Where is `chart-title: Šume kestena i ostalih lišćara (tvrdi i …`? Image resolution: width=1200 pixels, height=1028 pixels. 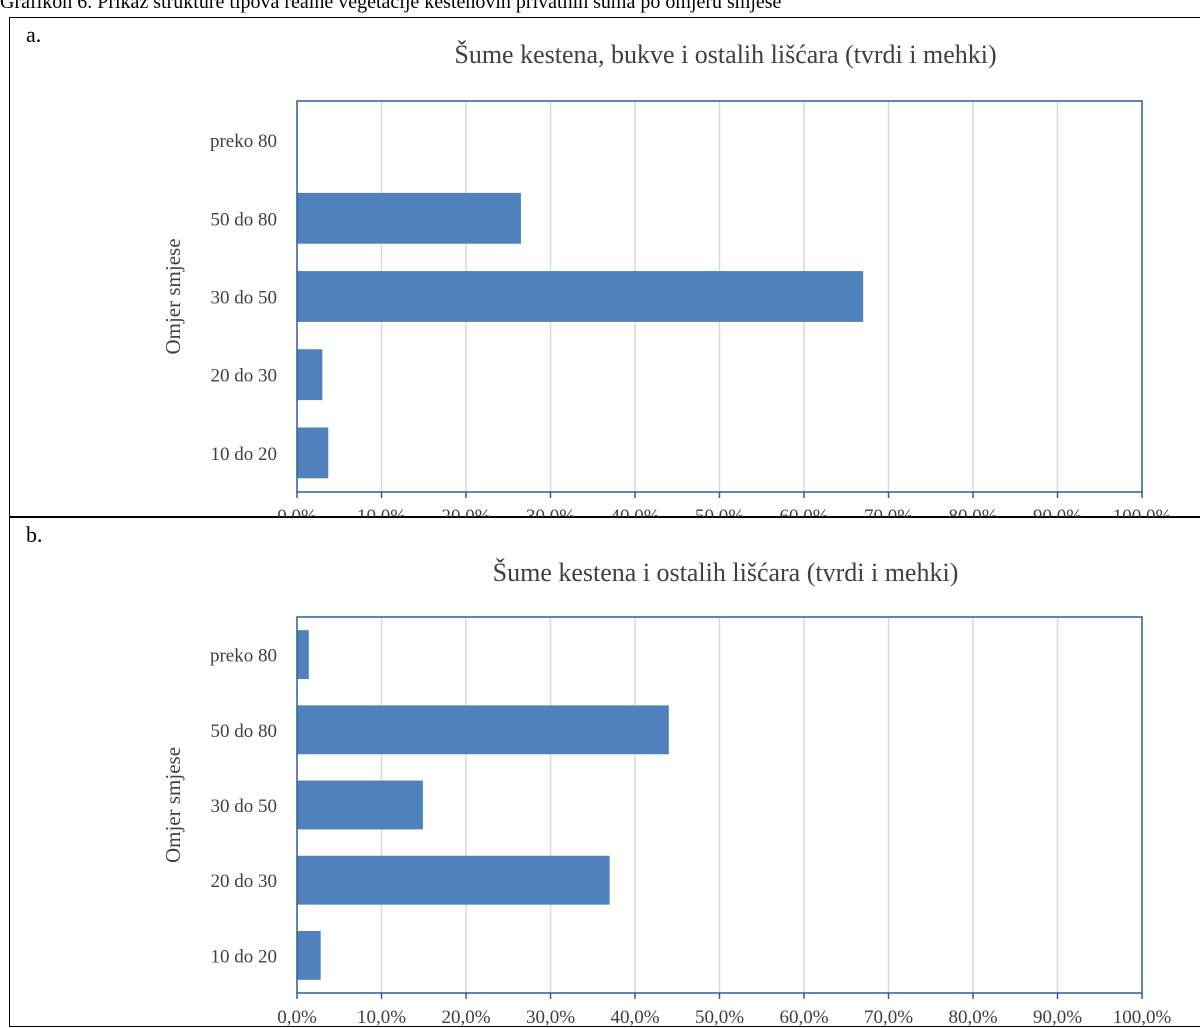
chart-title: Šume kestena i ostalih lišćara (tvrdi i … is located at coordinates (726, 572).